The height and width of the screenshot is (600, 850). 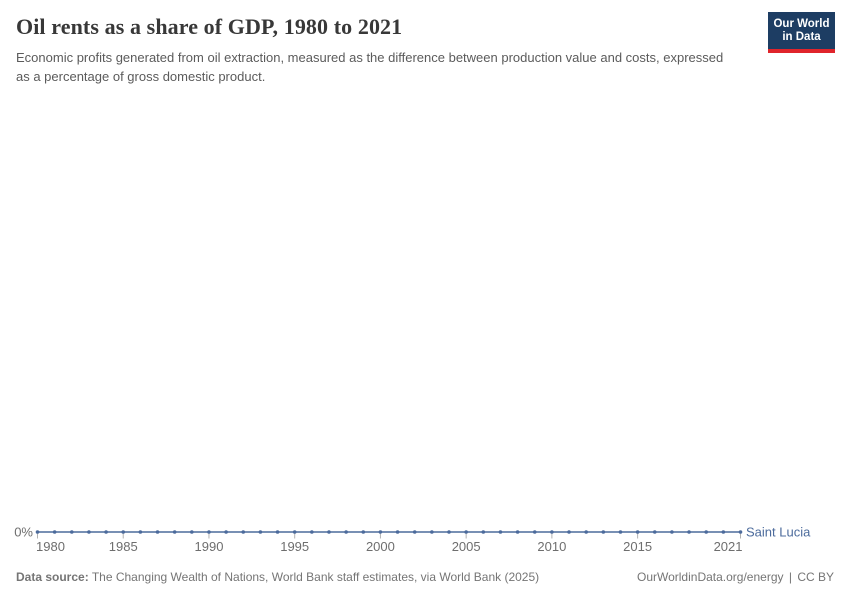 I want to click on x-axis-tick-label: 2015, so click(x=637, y=546).